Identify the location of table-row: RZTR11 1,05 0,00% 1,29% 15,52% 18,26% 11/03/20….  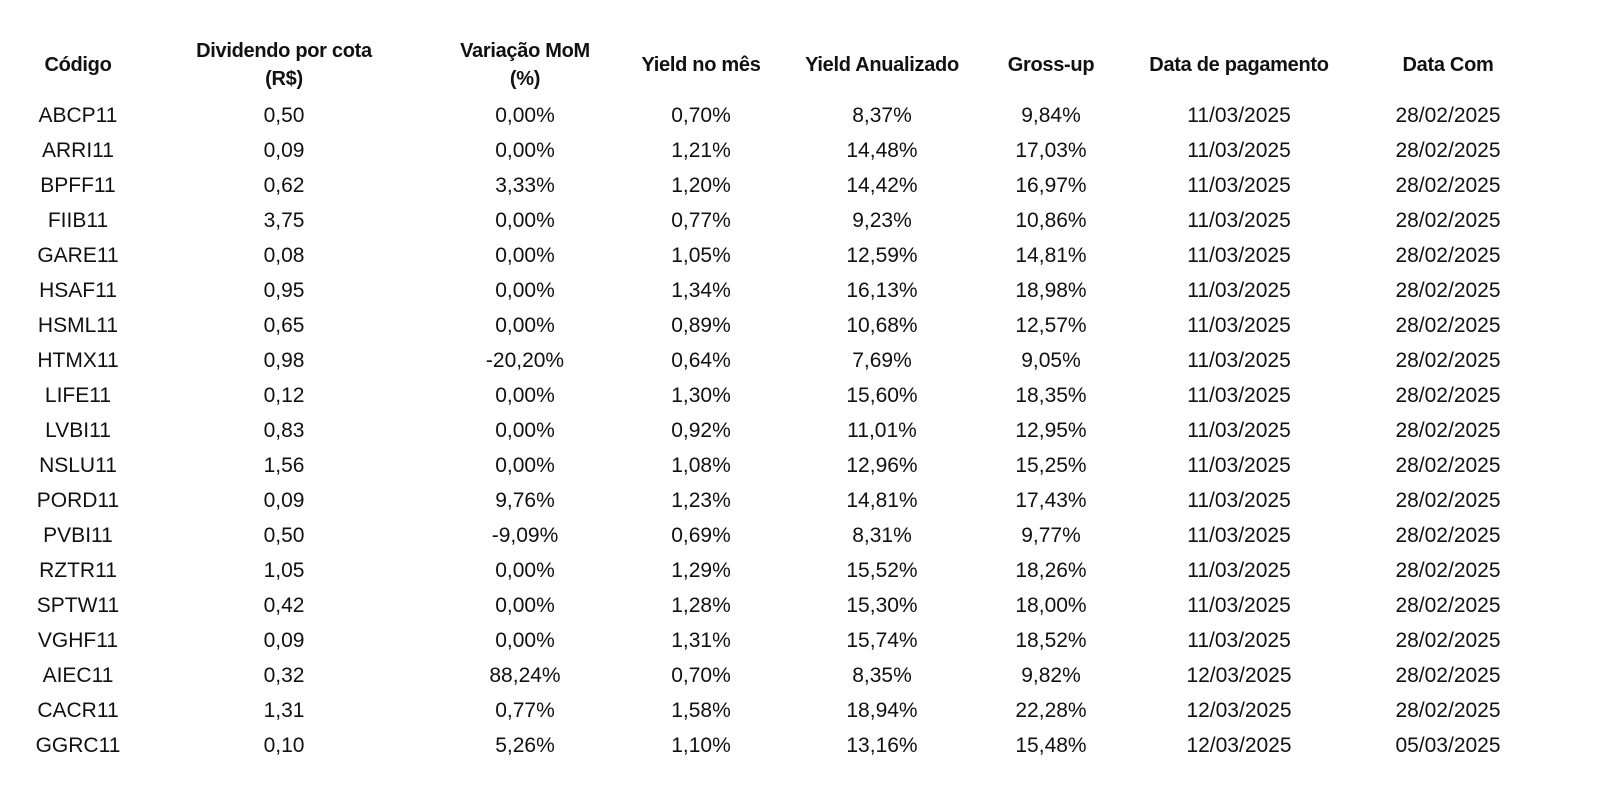
(784, 570).